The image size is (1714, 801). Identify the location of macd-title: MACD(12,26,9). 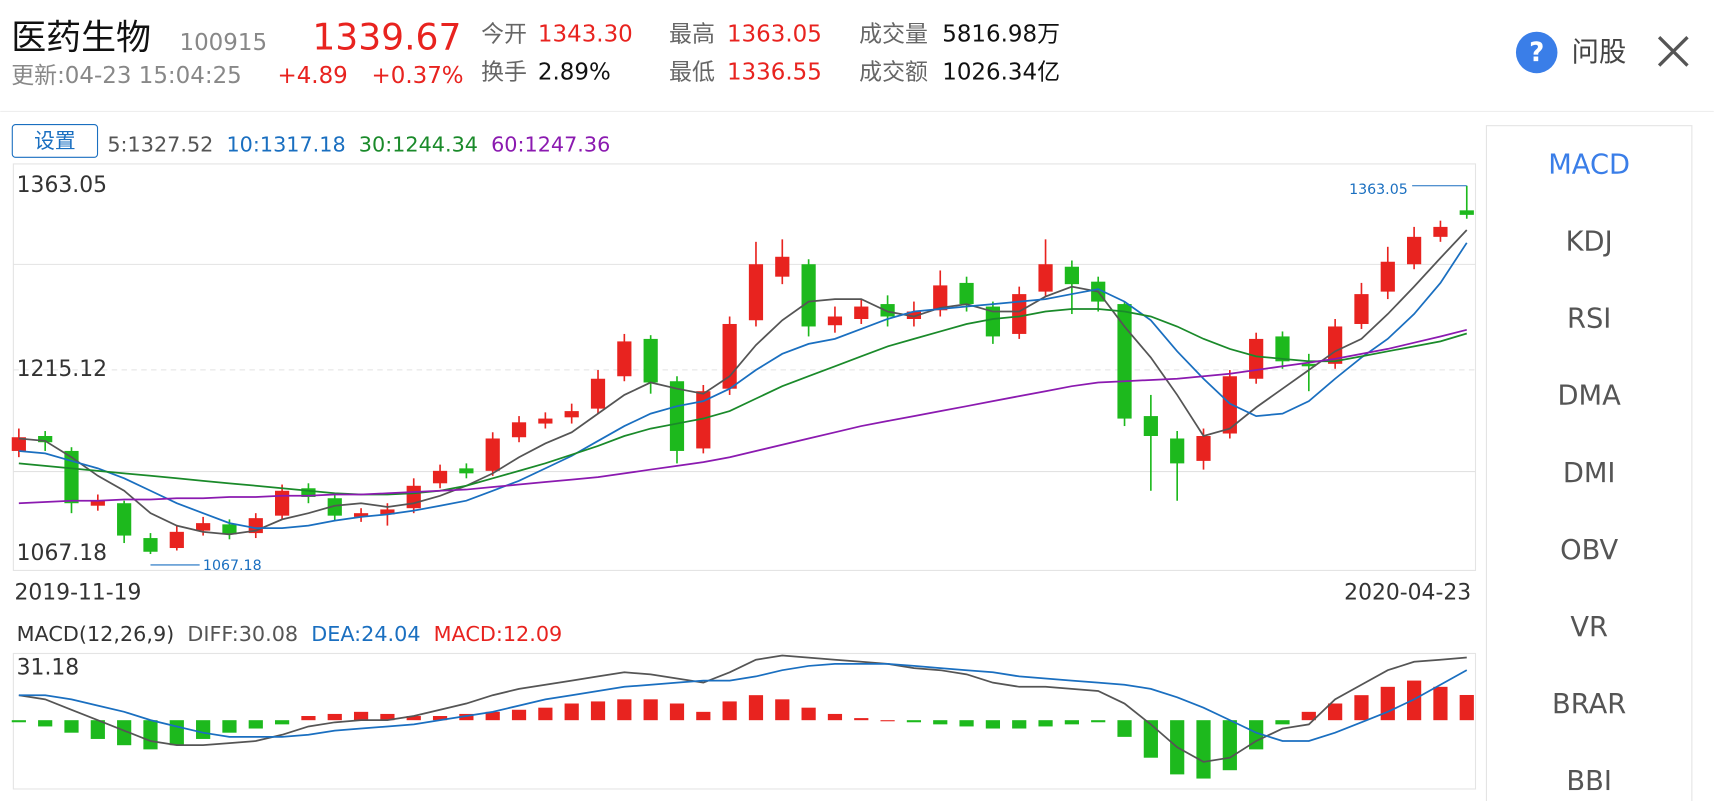
(96, 634).